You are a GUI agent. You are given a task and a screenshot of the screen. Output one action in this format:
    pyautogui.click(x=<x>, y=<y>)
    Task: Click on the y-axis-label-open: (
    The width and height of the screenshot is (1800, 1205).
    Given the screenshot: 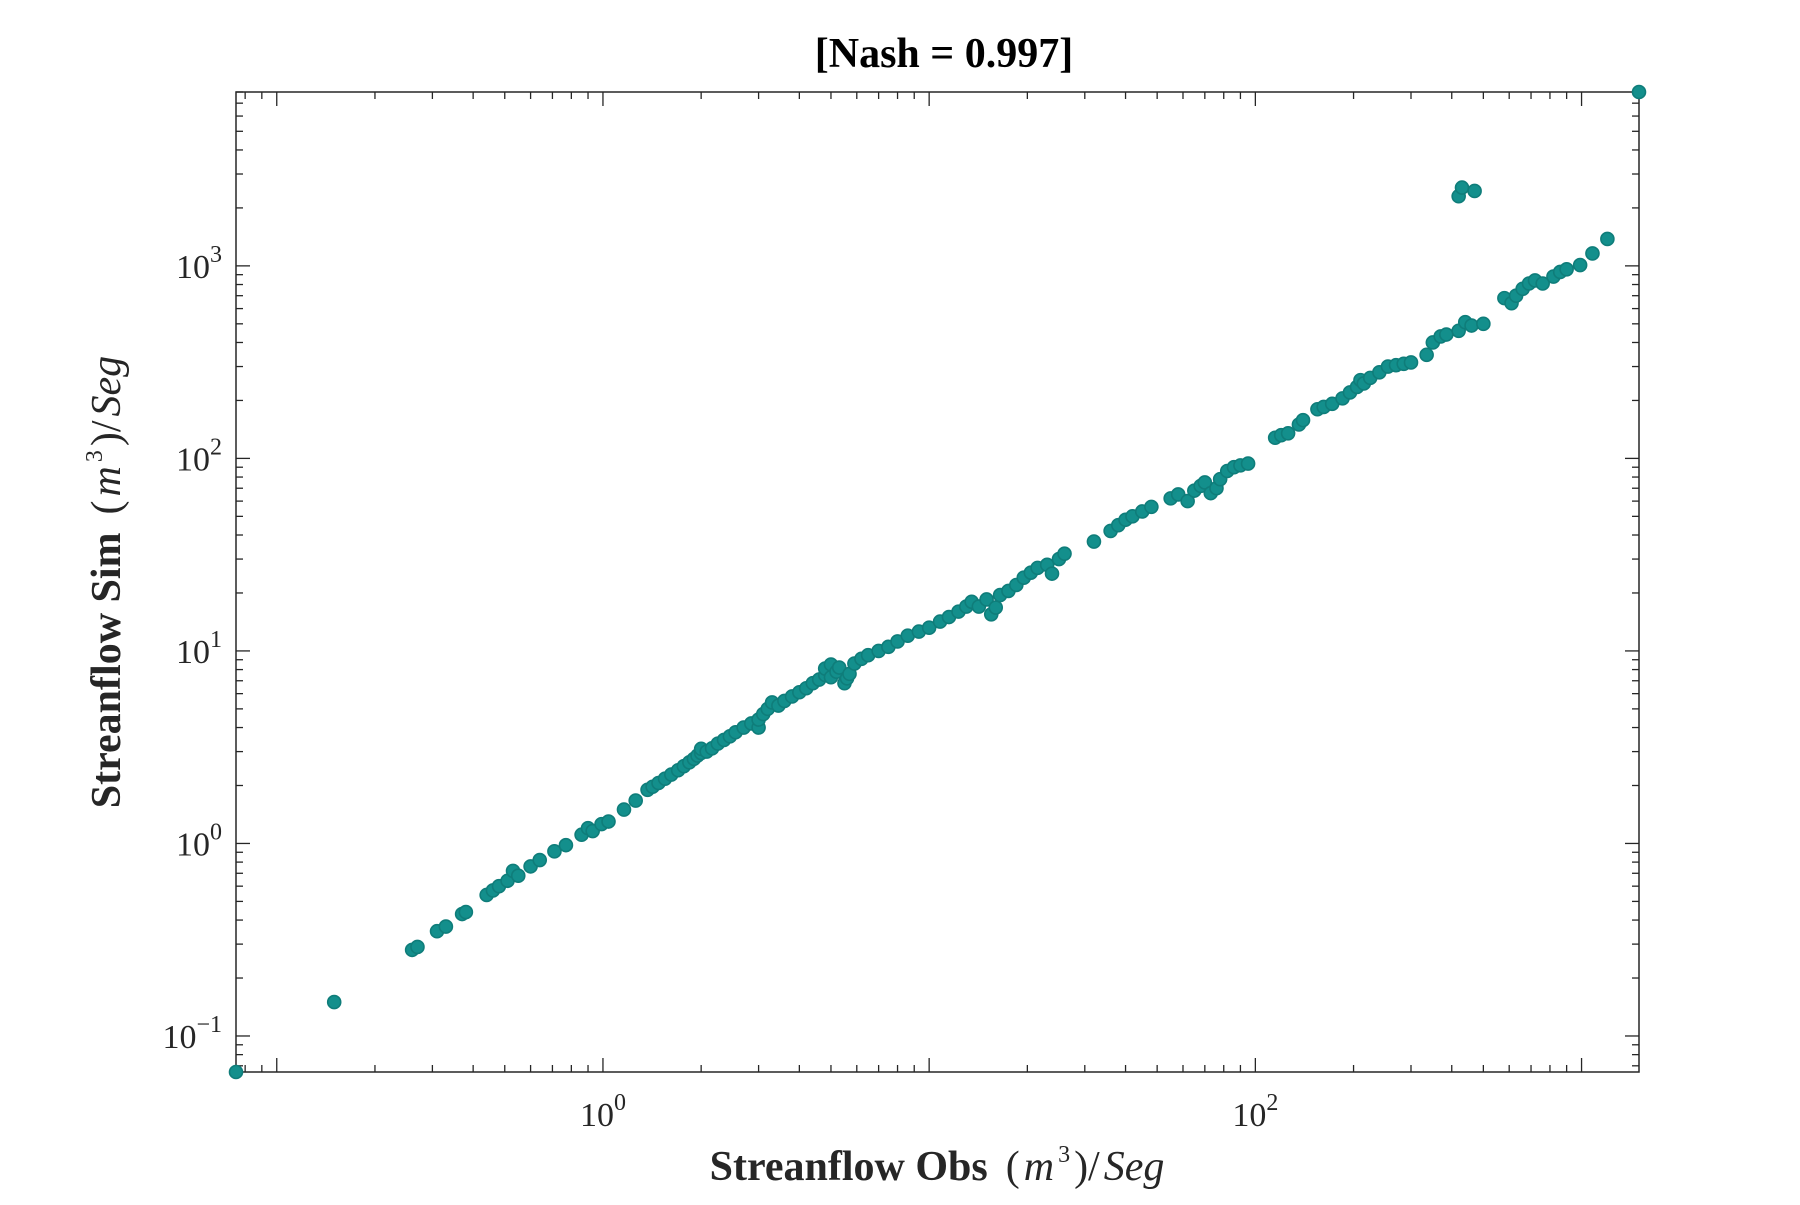 What is the action you would take?
    pyautogui.click(x=107, y=507)
    